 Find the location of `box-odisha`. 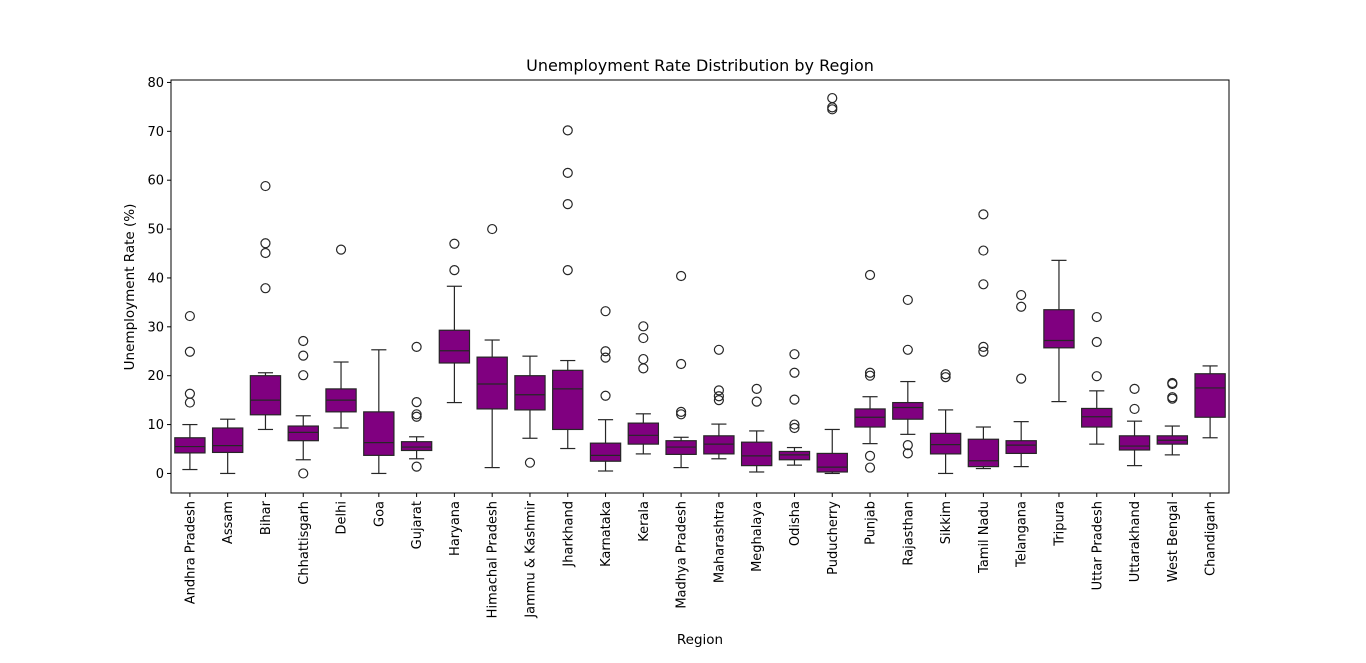

box-odisha is located at coordinates (794, 407).